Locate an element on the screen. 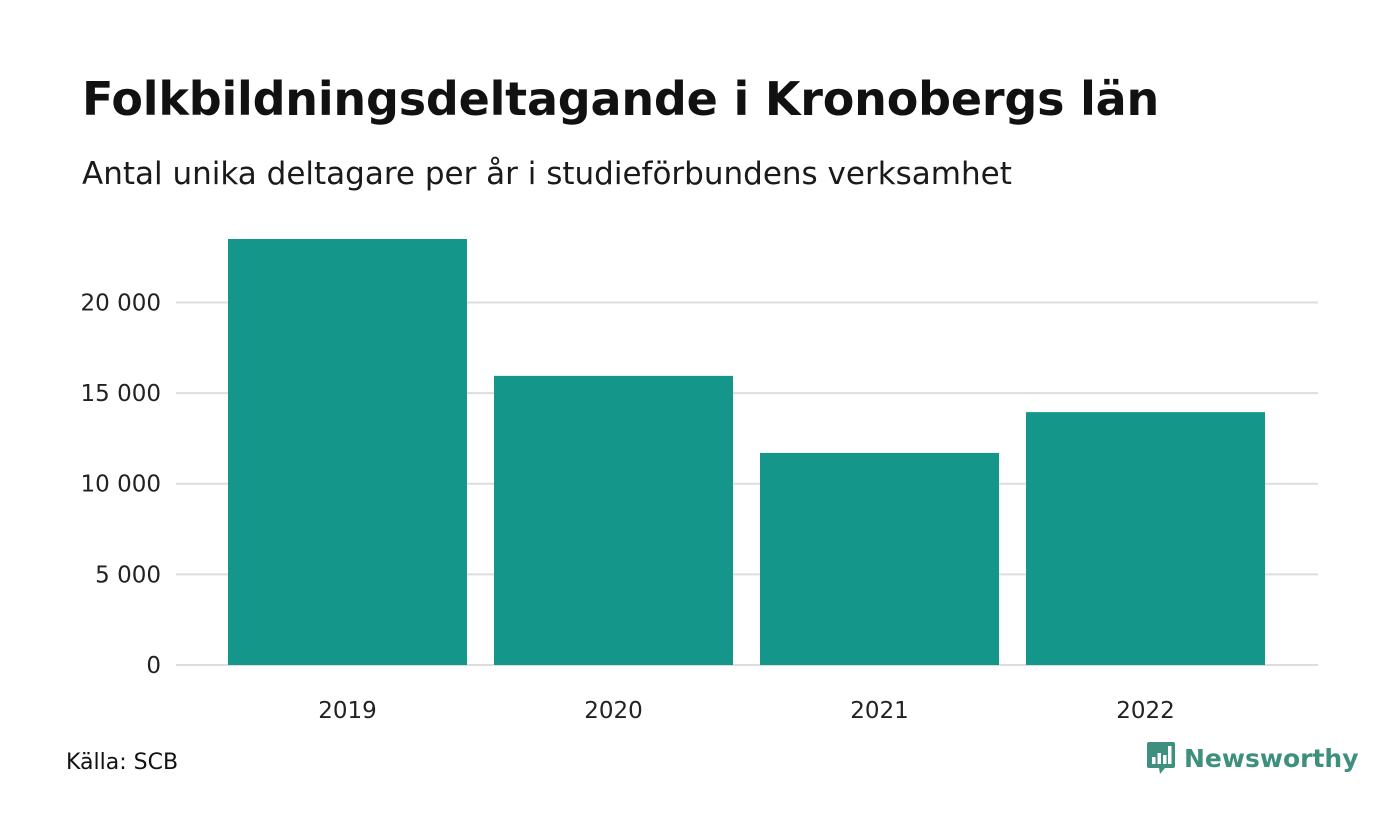 The width and height of the screenshot is (1400, 840). y-tick-label: 5 000 is located at coordinates (128, 575).